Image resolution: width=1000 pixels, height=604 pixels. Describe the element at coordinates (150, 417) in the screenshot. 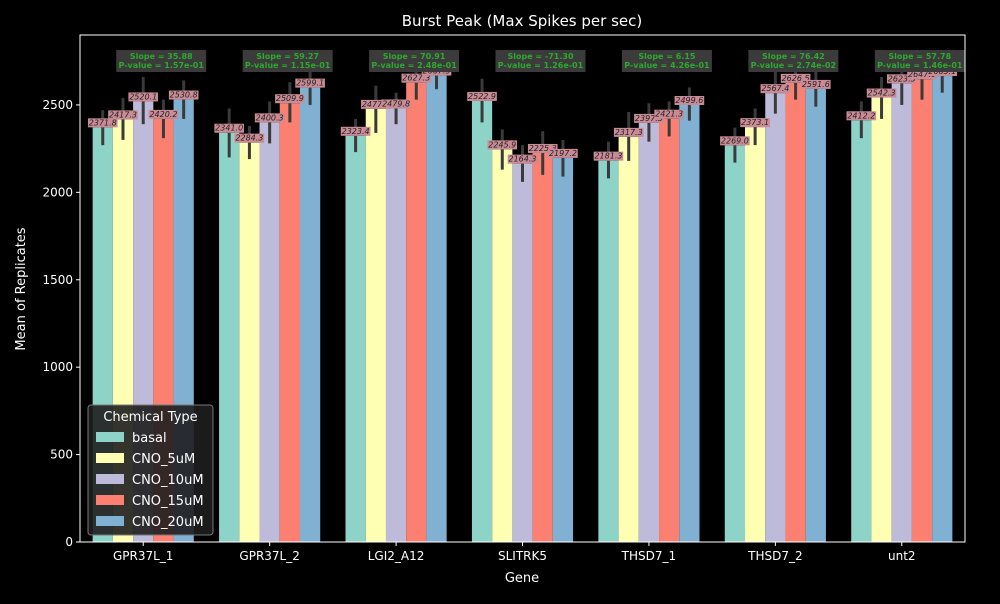

I see `legend-title: Chemical Type` at that location.